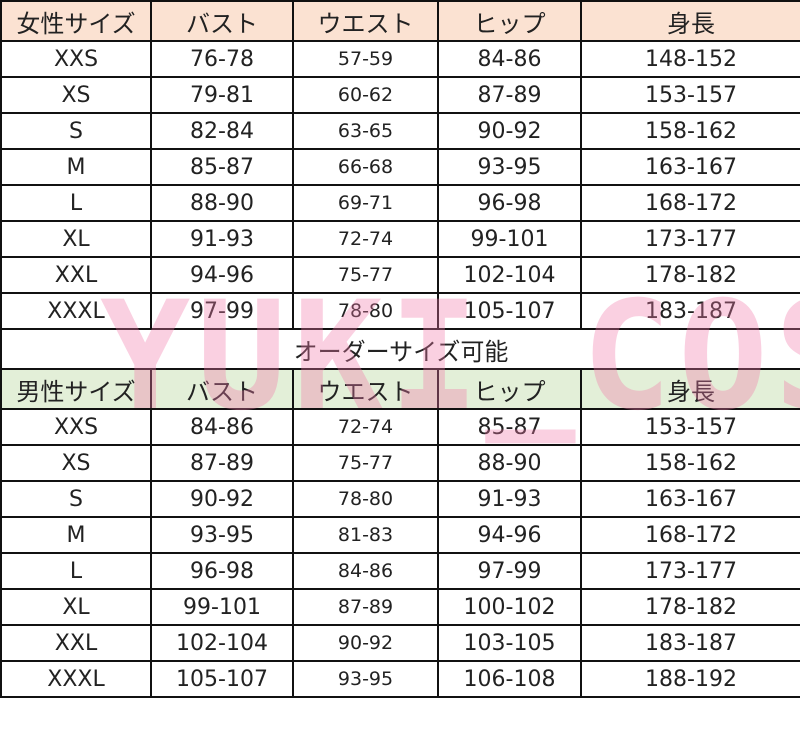 The width and height of the screenshot is (800, 733). I want to click on cell-waist: 81-83, so click(365, 535).